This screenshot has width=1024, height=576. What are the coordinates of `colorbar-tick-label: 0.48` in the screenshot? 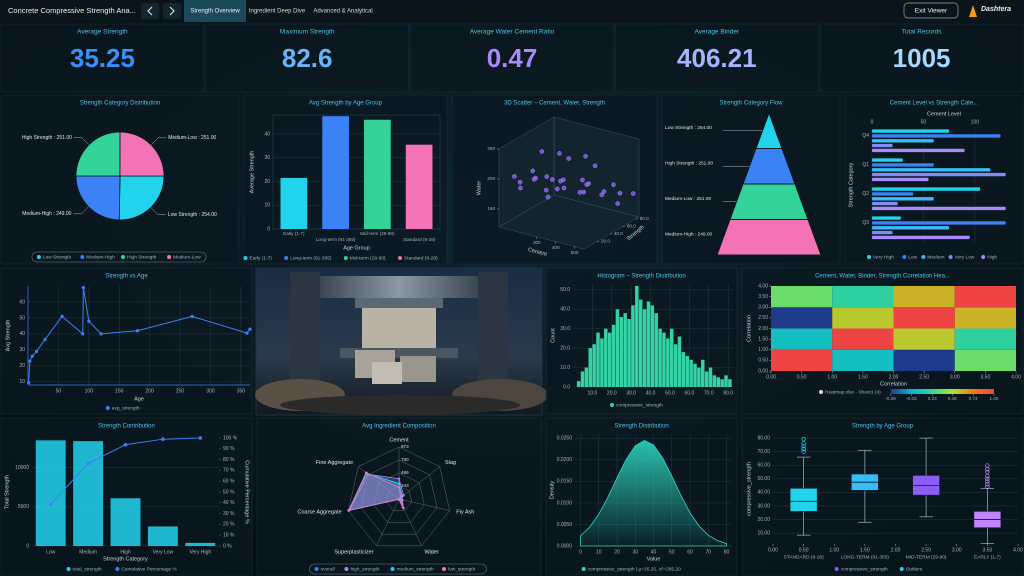 It's located at (952, 398).